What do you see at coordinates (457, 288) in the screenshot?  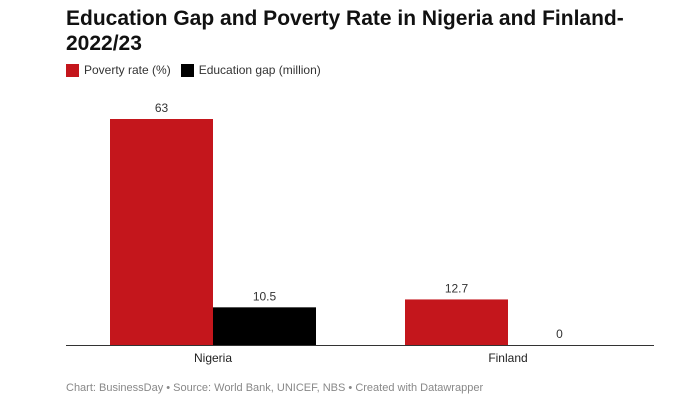 I see `value-label-finland-series-0: 12.7` at bounding box center [457, 288].